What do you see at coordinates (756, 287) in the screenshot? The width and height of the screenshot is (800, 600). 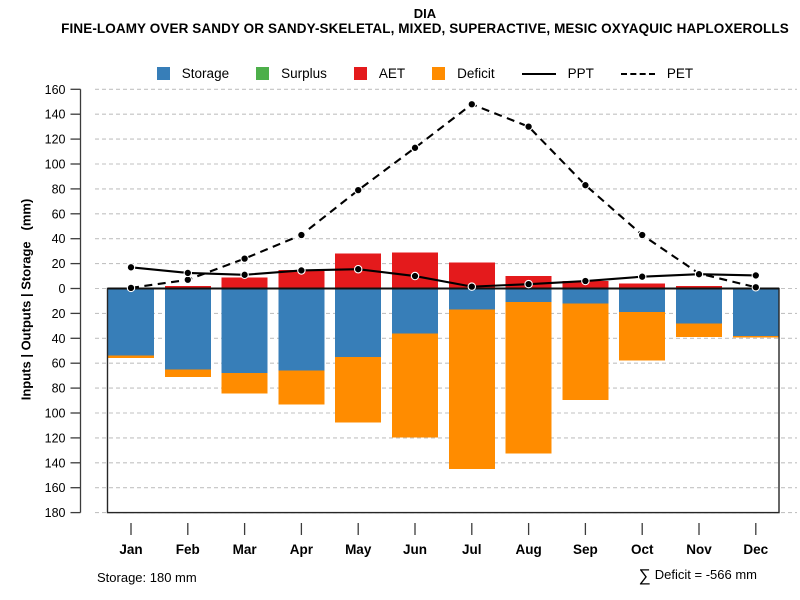 I see `pet-point-dec` at bounding box center [756, 287].